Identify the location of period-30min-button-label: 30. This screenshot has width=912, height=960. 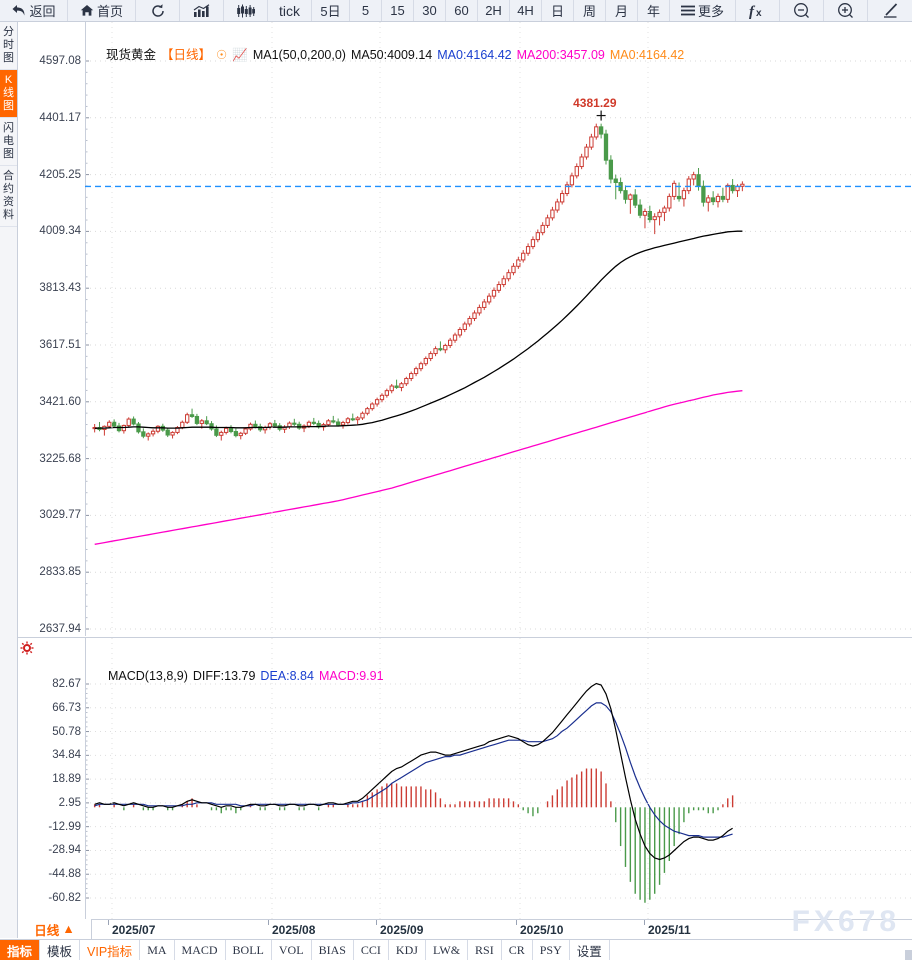
(429, 10).